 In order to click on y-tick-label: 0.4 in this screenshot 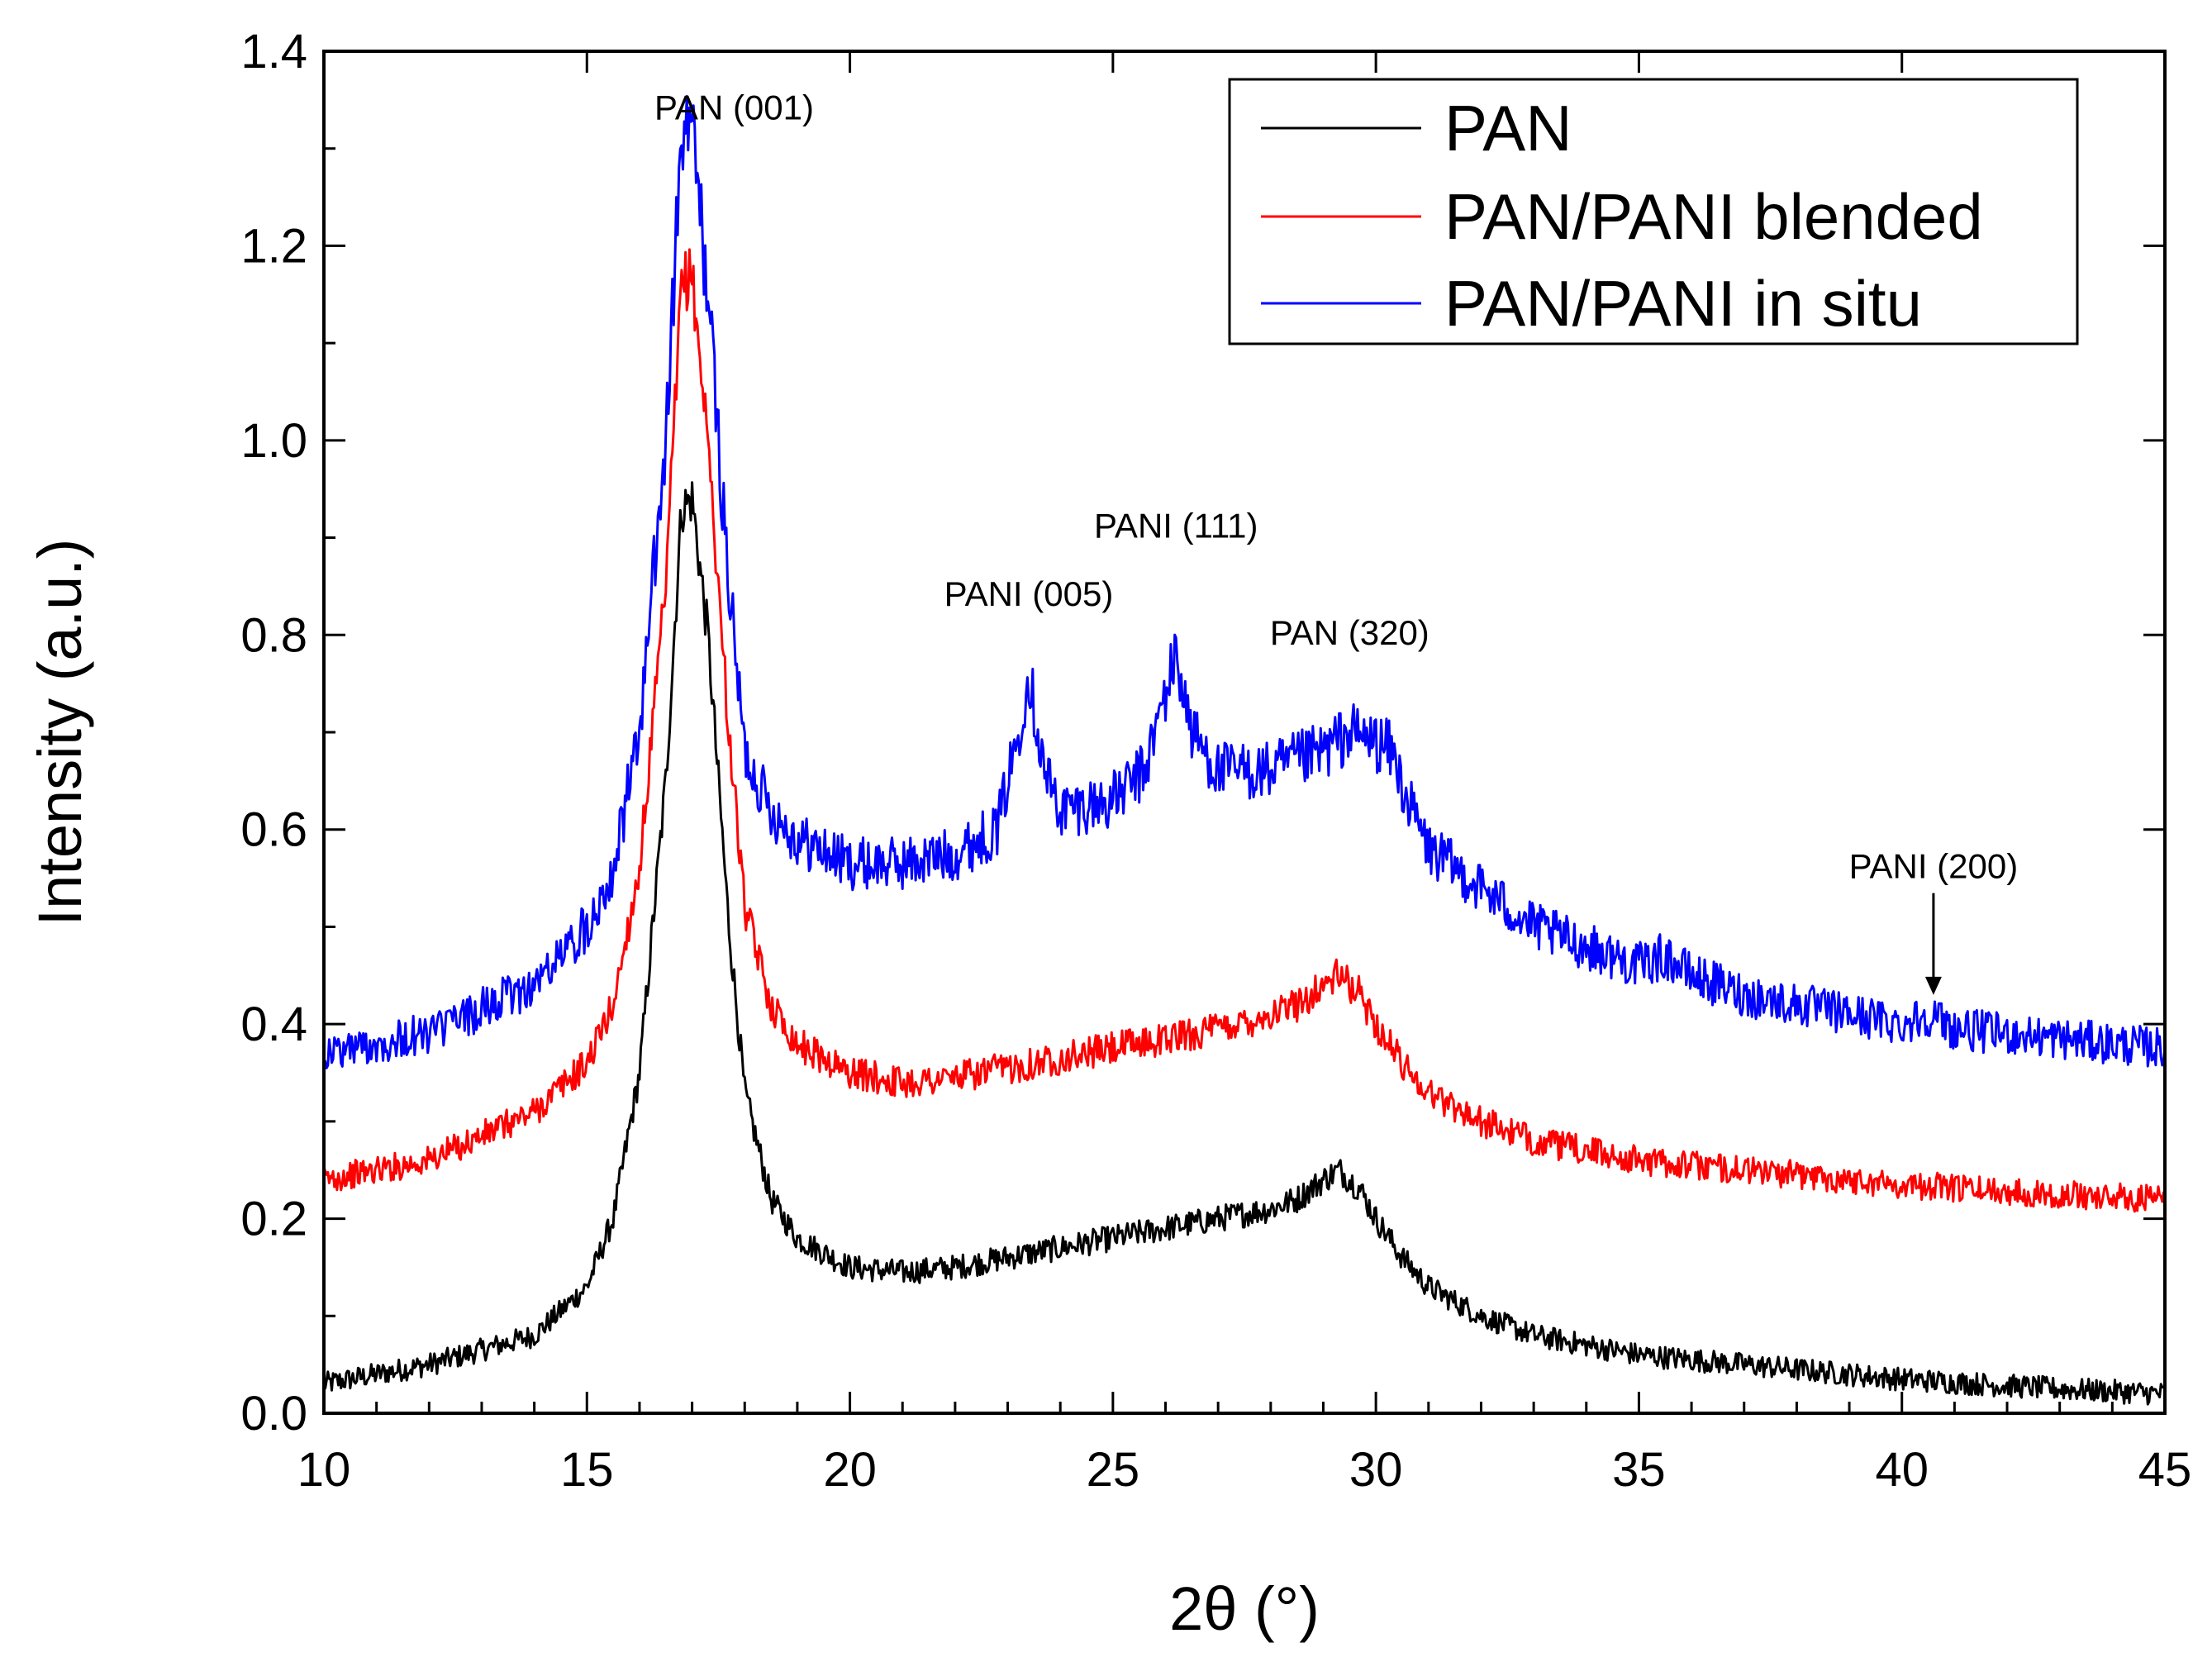, I will do `click(273, 1024)`.